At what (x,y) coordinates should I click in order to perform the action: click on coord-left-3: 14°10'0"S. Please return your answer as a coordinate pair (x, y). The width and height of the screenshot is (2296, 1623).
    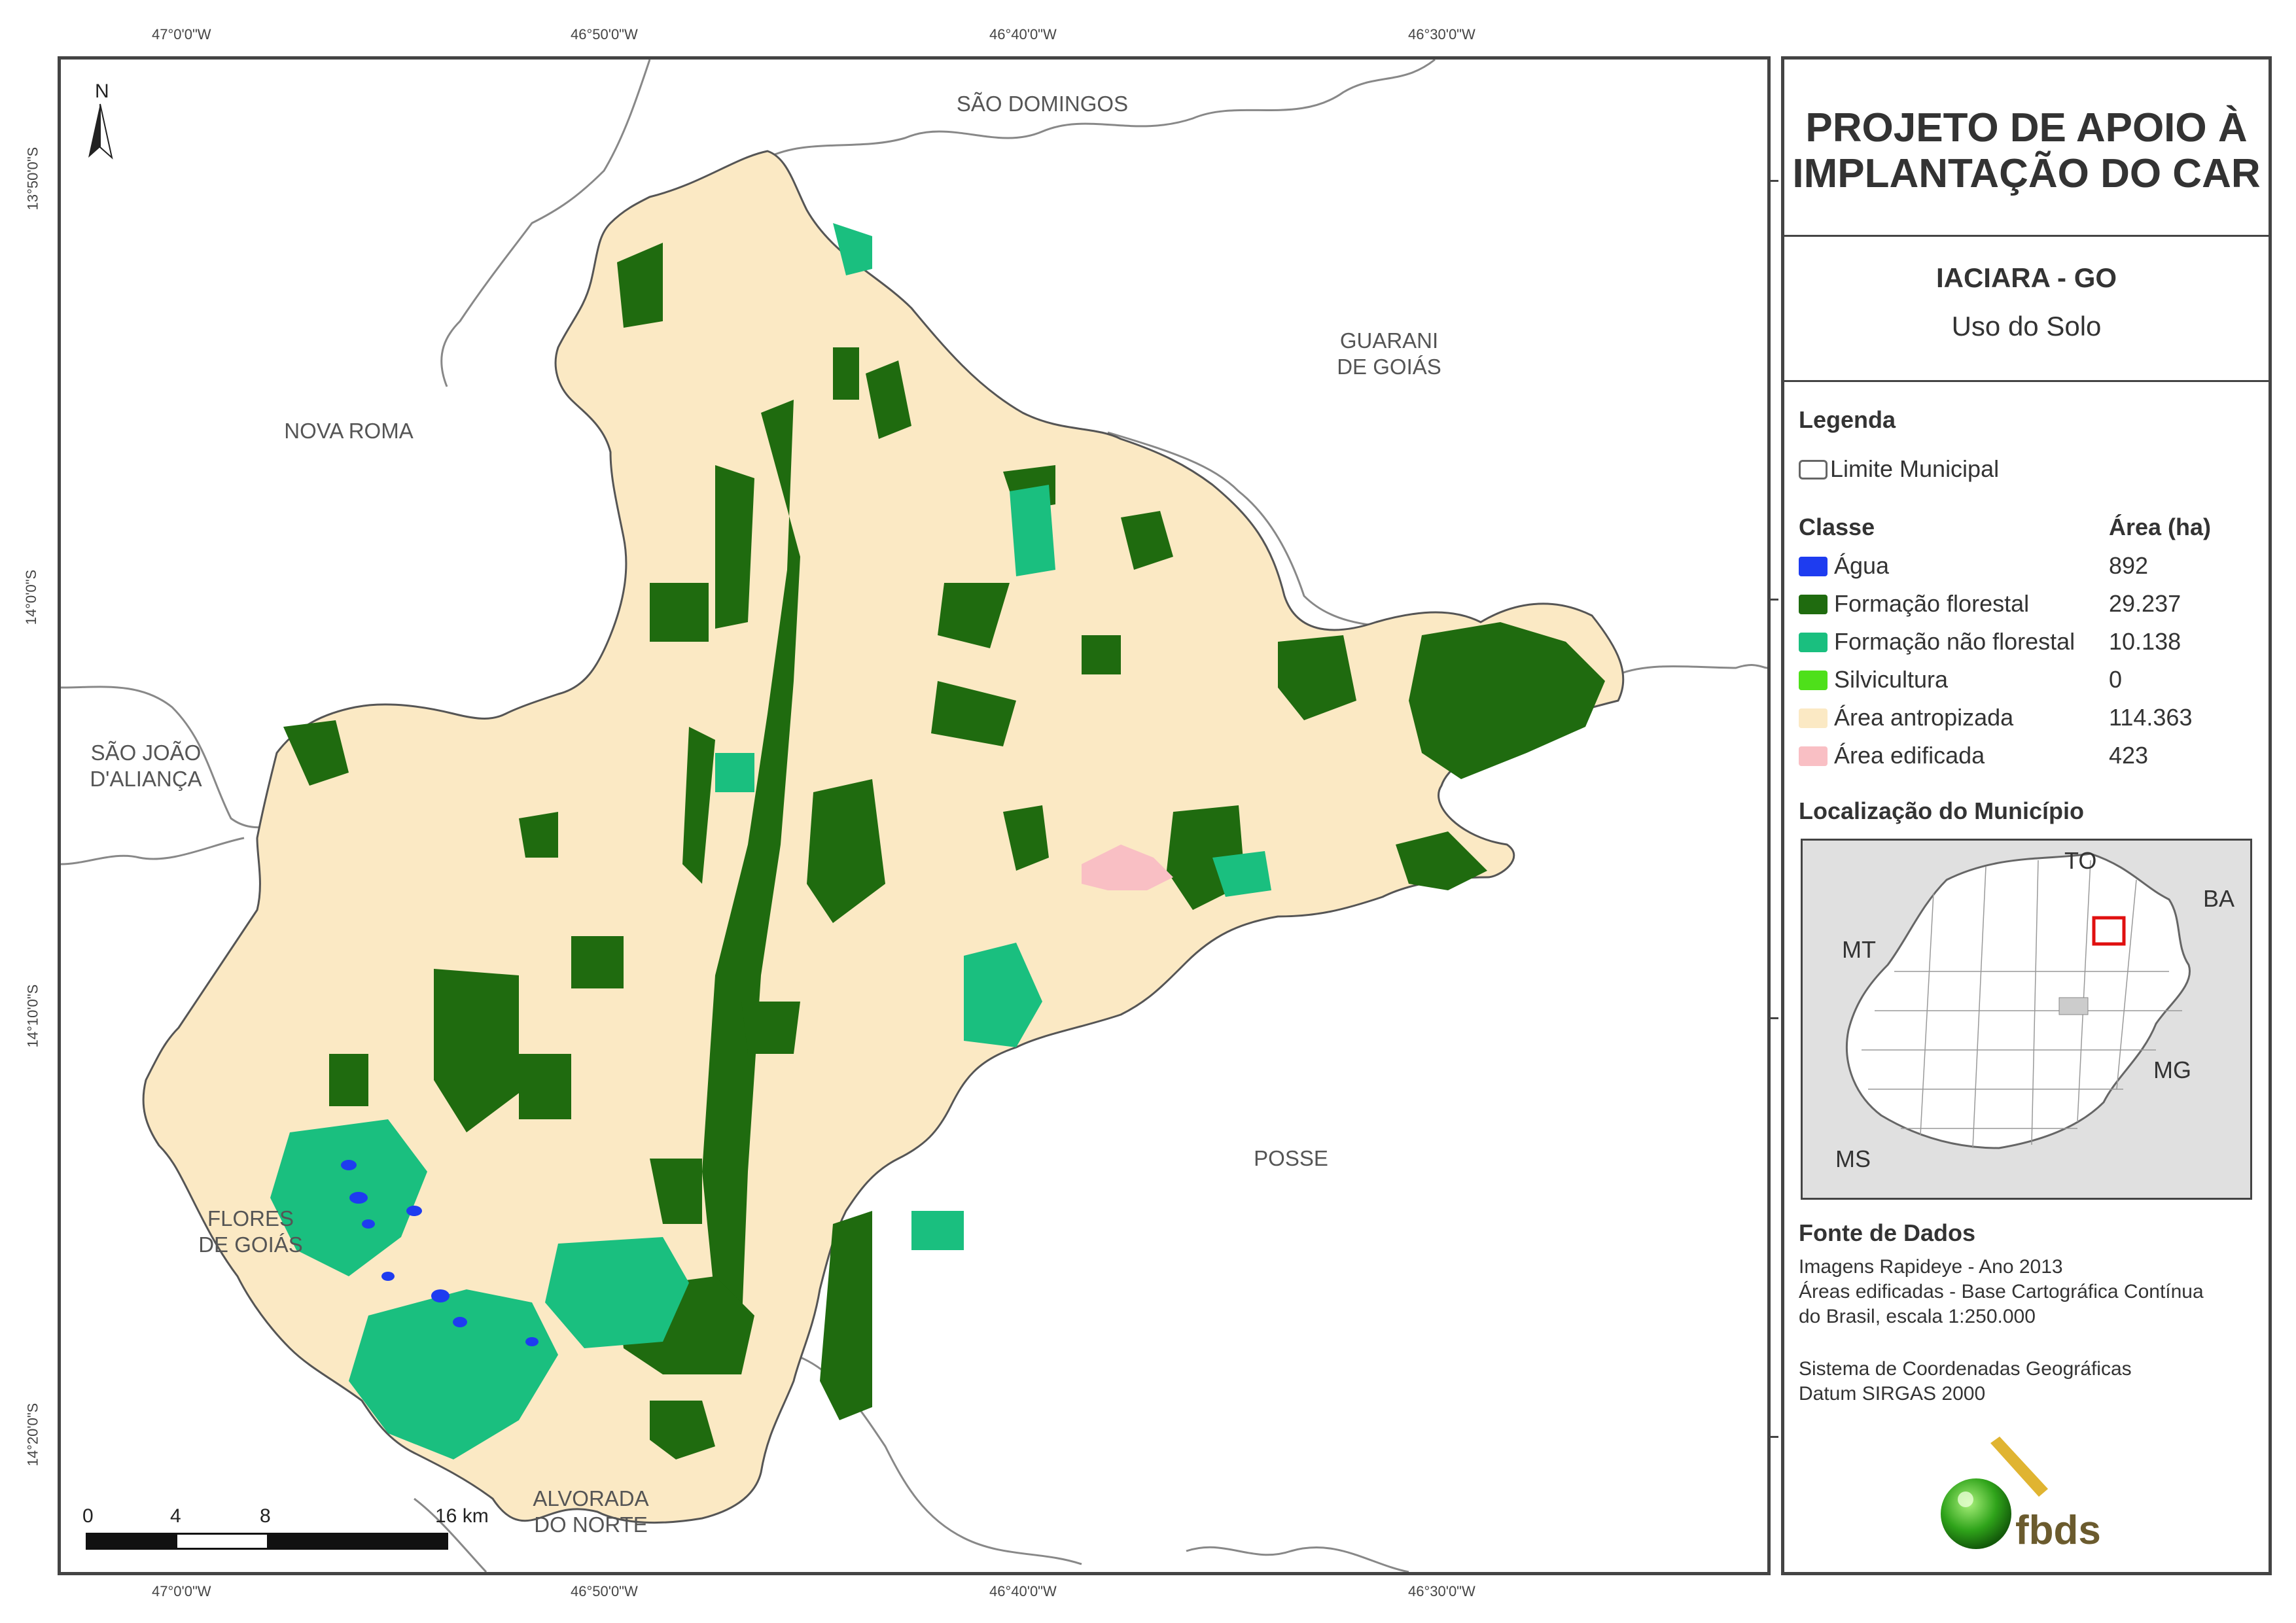
    Looking at the image, I should click on (33, 1016).